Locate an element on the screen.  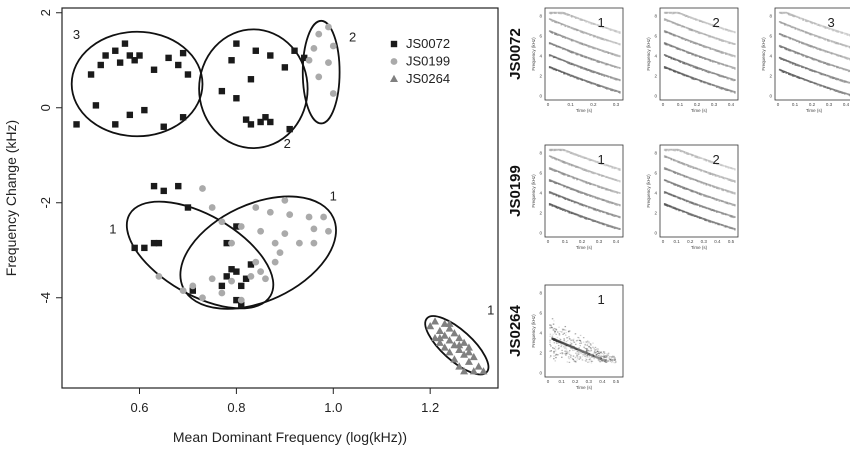
data-point-js0264 is located at coordinates (435, 321).